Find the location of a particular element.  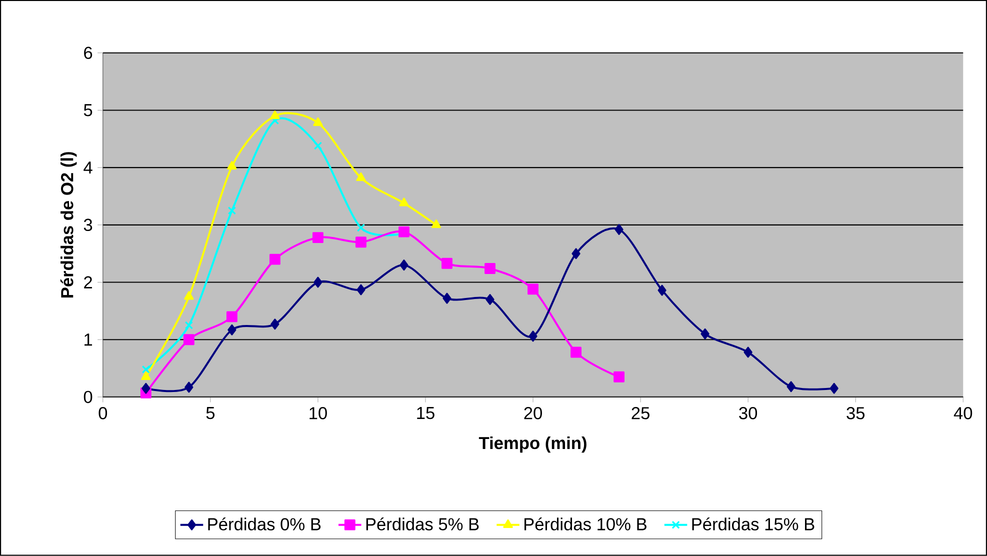

x-tick-label: 20 is located at coordinates (533, 413).